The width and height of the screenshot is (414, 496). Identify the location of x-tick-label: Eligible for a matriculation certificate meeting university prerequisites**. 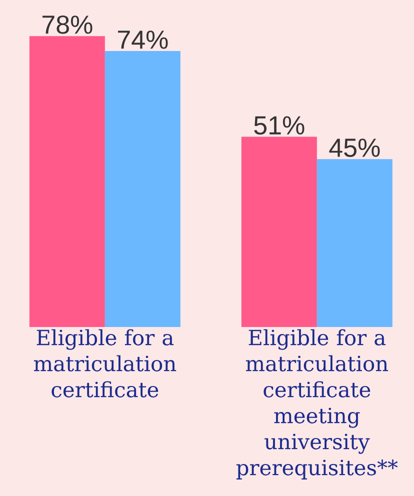
(317, 404).